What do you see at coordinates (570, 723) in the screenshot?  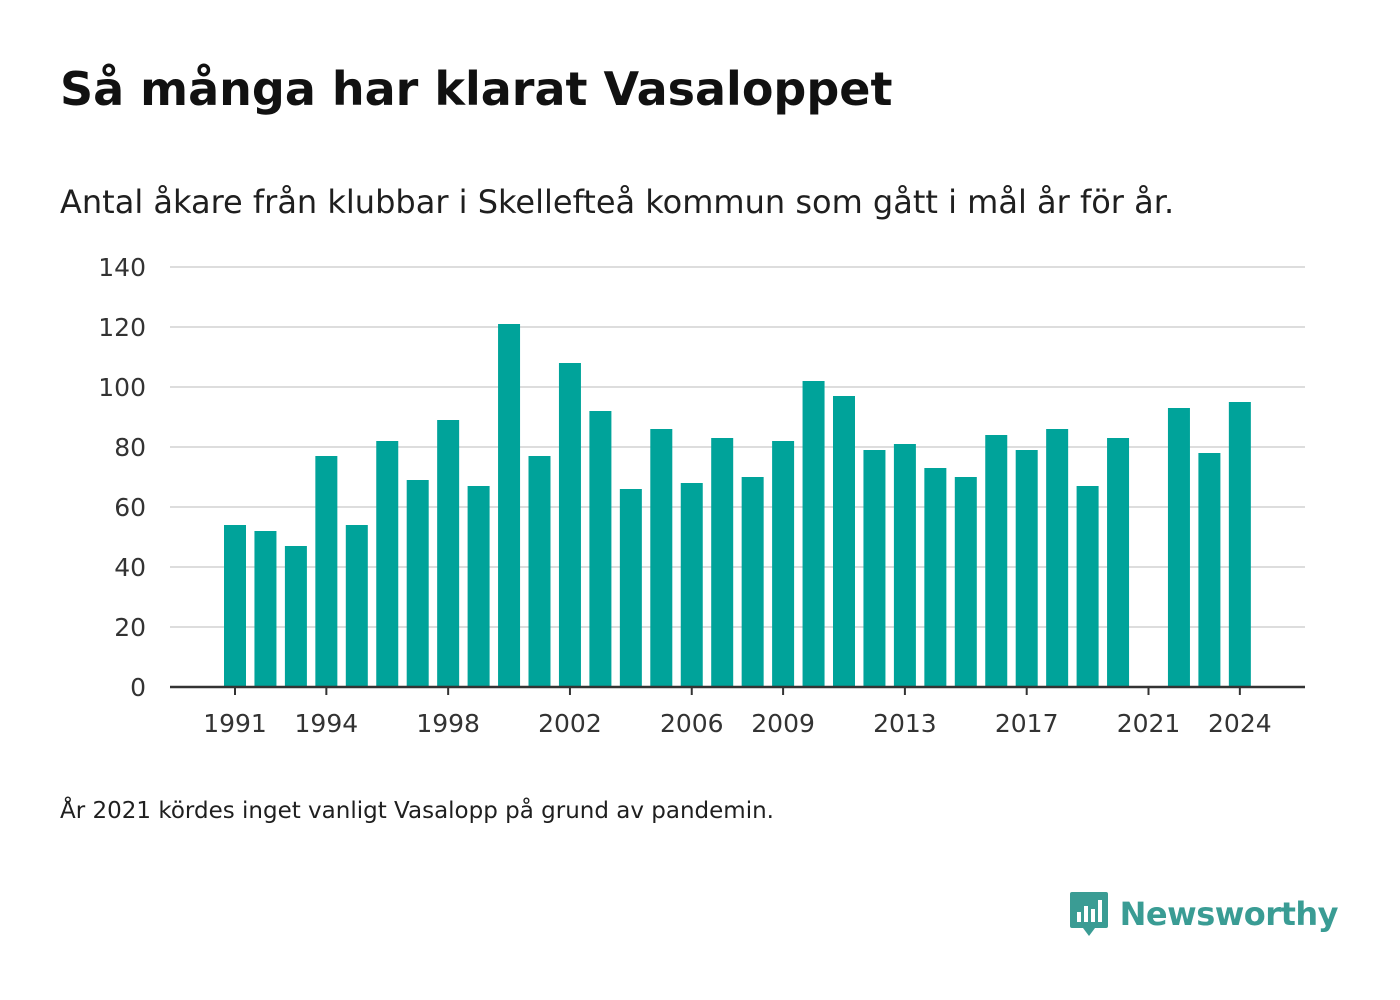 I see `x-tick-label: 2002` at bounding box center [570, 723].